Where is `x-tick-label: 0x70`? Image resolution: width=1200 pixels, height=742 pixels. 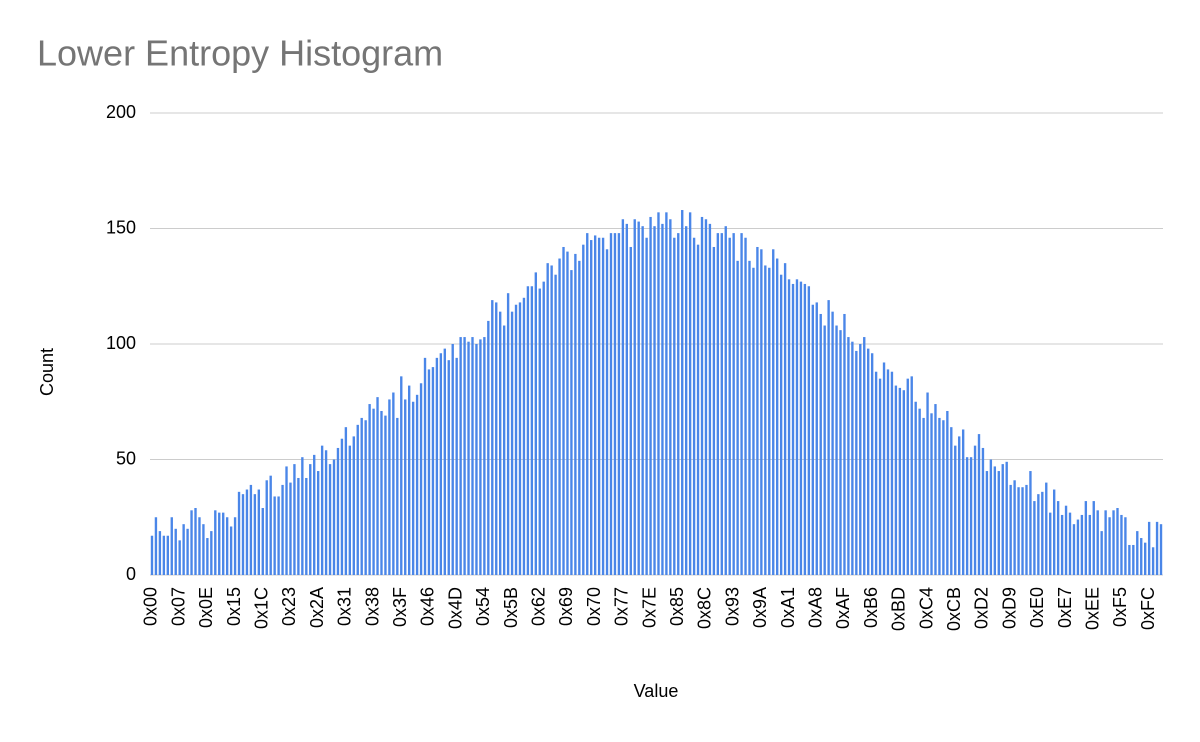
x-tick-label: 0x70 is located at coordinates (594, 606).